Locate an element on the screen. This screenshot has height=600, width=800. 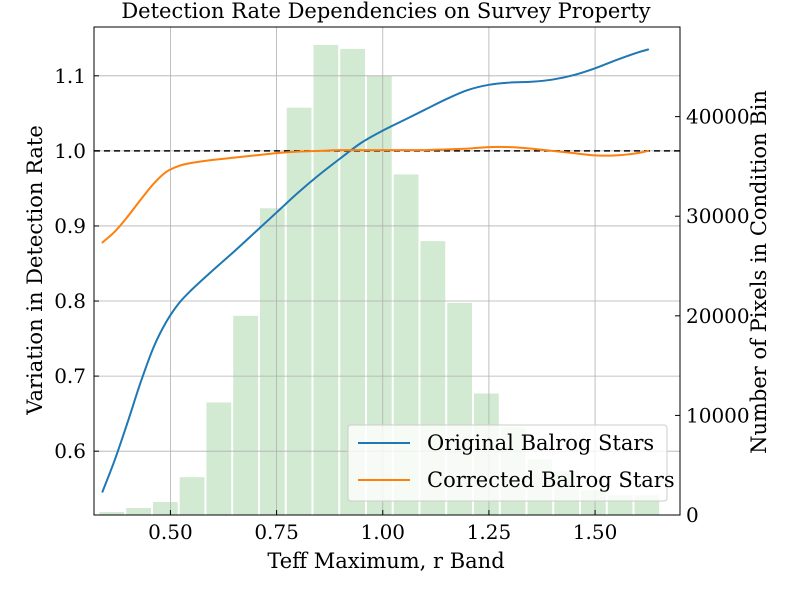
y-axis-left: 0.6 0.7 0.8 0.9 1.0 1.1 is located at coordinates (76, 263).